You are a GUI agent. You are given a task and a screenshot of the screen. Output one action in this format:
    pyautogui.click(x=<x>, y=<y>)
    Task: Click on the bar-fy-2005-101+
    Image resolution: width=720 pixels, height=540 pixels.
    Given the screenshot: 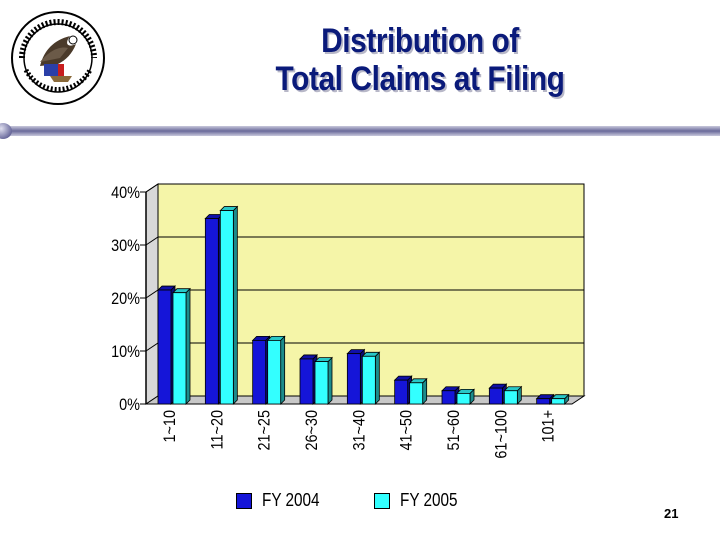 What is the action you would take?
    pyautogui.click(x=560, y=399)
    